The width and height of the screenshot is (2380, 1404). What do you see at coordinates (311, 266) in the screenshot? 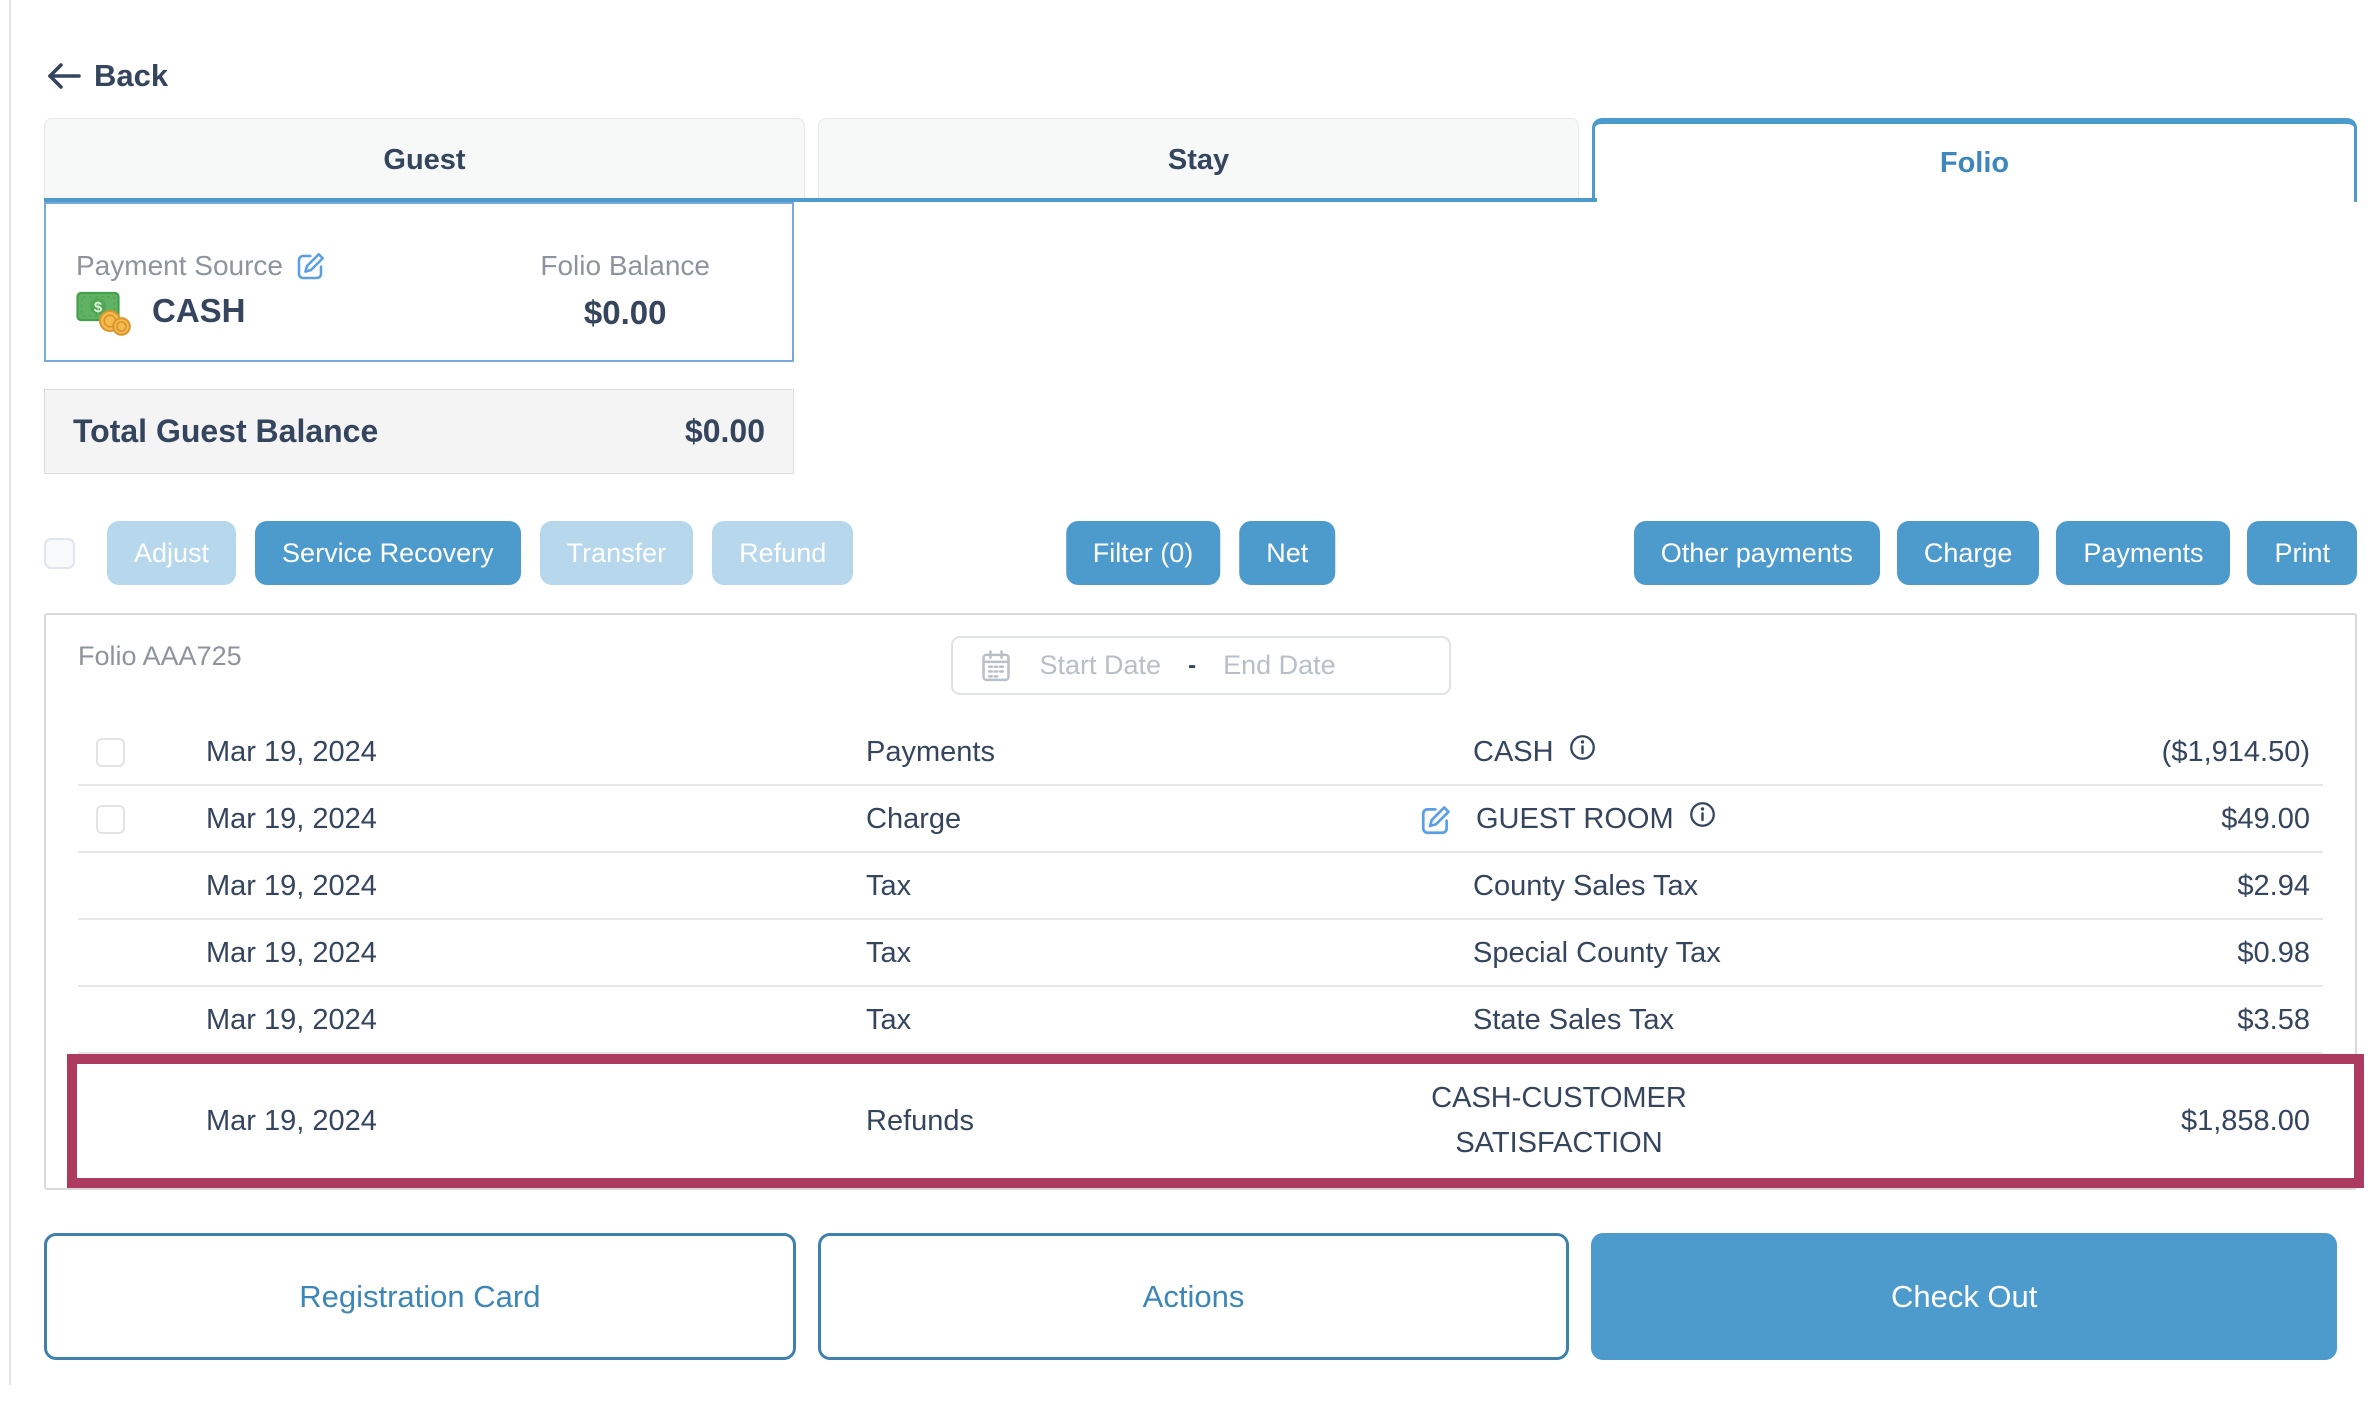
I see `edit-payment-source-icon` at bounding box center [311, 266].